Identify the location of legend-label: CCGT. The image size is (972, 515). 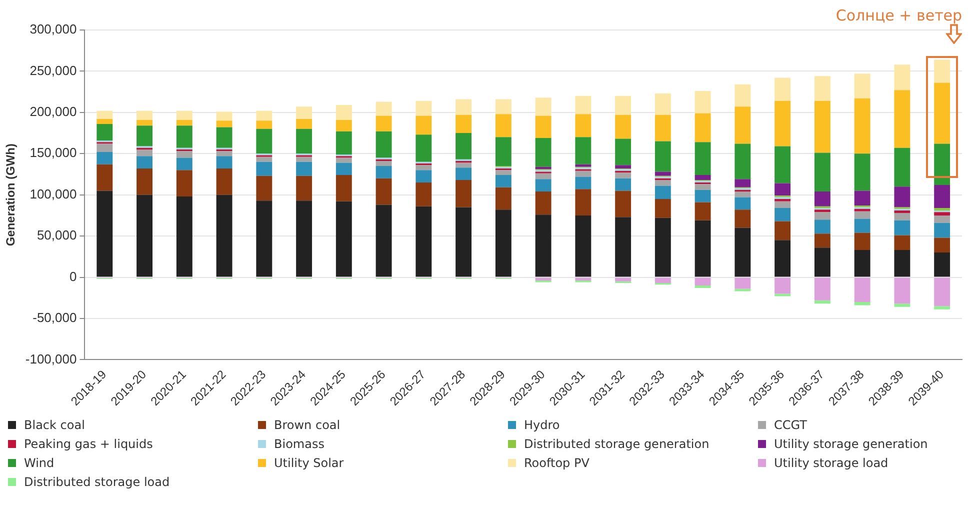
(790, 425).